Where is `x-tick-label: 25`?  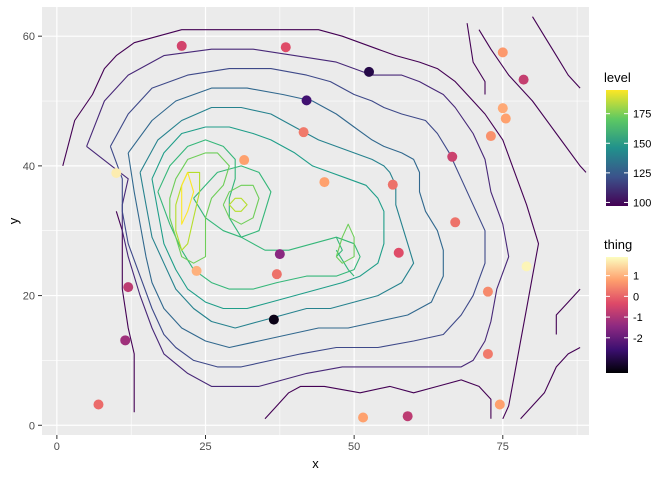
x-tick-label: 25 is located at coordinates (205, 447).